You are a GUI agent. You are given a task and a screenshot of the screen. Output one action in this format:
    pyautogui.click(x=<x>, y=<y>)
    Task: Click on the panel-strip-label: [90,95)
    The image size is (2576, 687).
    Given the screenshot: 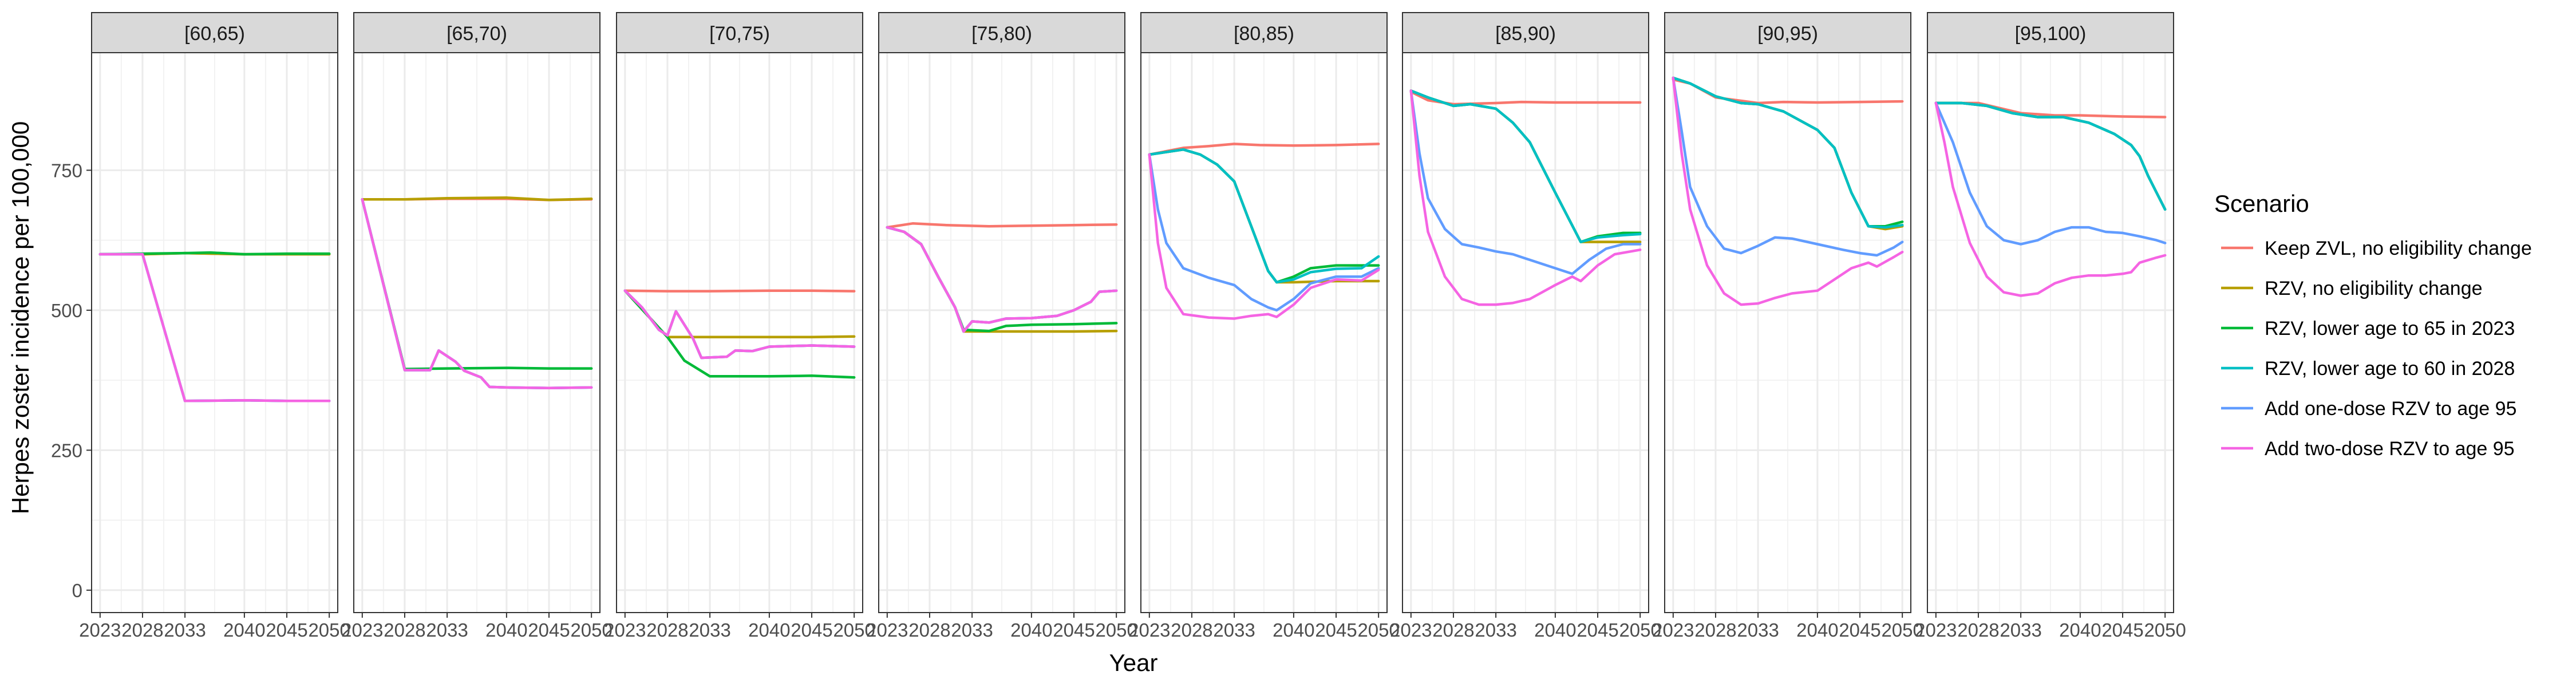 What is the action you would take?
    pyautogui.click(x=1787, y=34)
    